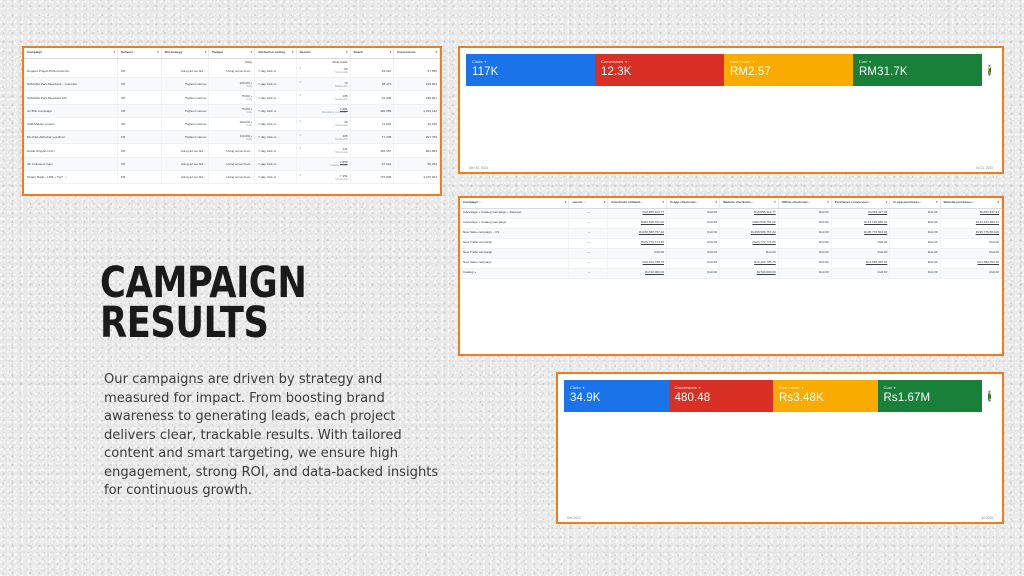 The height and width of the screenshot is (576, 1024). I want to click on column-header: Results ▾, so click(323, 53).